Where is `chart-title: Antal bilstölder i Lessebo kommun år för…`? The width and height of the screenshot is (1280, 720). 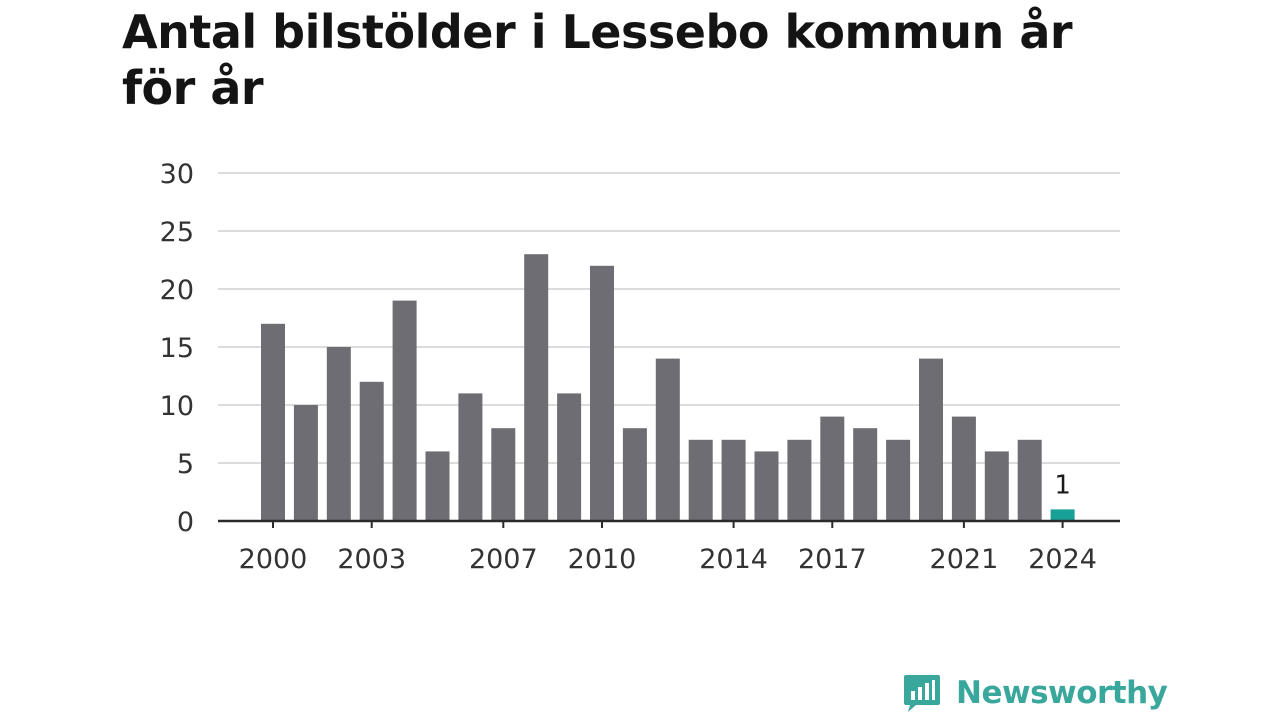
chart-title: Antal bilstölder i Lessebo kommun år för… is located at coordinates (597, 60).